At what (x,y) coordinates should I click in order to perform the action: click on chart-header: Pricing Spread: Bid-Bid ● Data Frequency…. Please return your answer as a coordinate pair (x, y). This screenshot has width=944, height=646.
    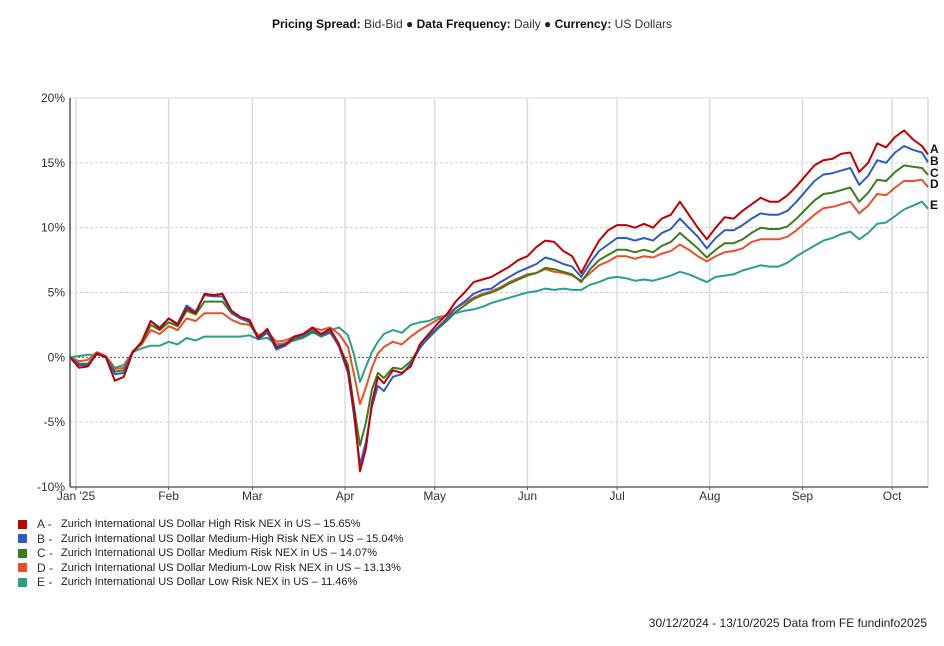
    Looking at the image, I should click on (472, 24).